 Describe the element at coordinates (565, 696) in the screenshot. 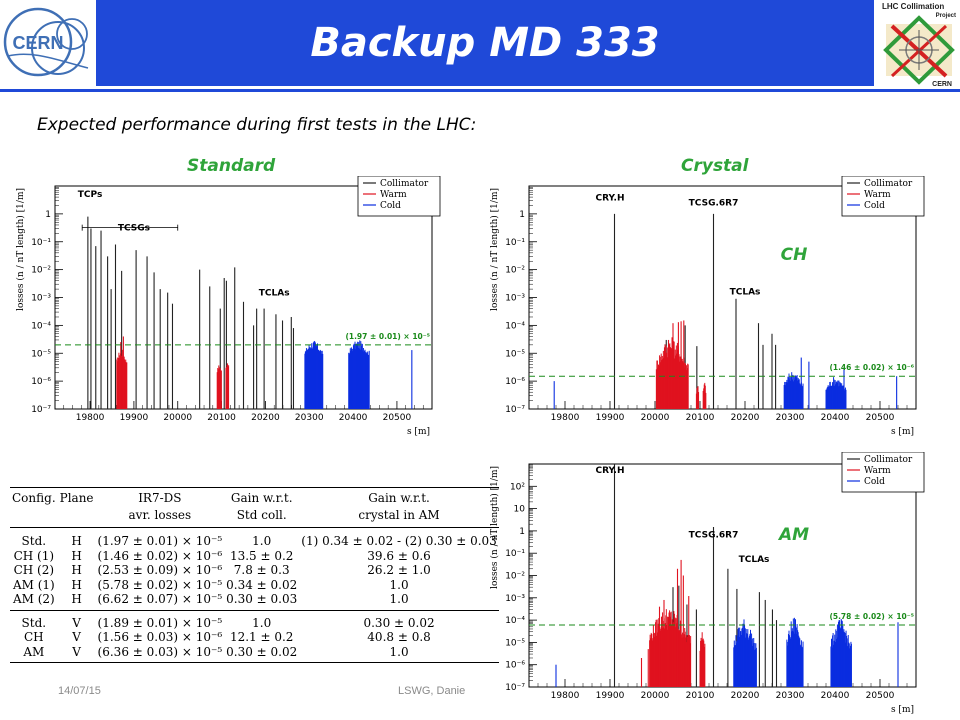

I see `x-tick-label: 19800` at that location.